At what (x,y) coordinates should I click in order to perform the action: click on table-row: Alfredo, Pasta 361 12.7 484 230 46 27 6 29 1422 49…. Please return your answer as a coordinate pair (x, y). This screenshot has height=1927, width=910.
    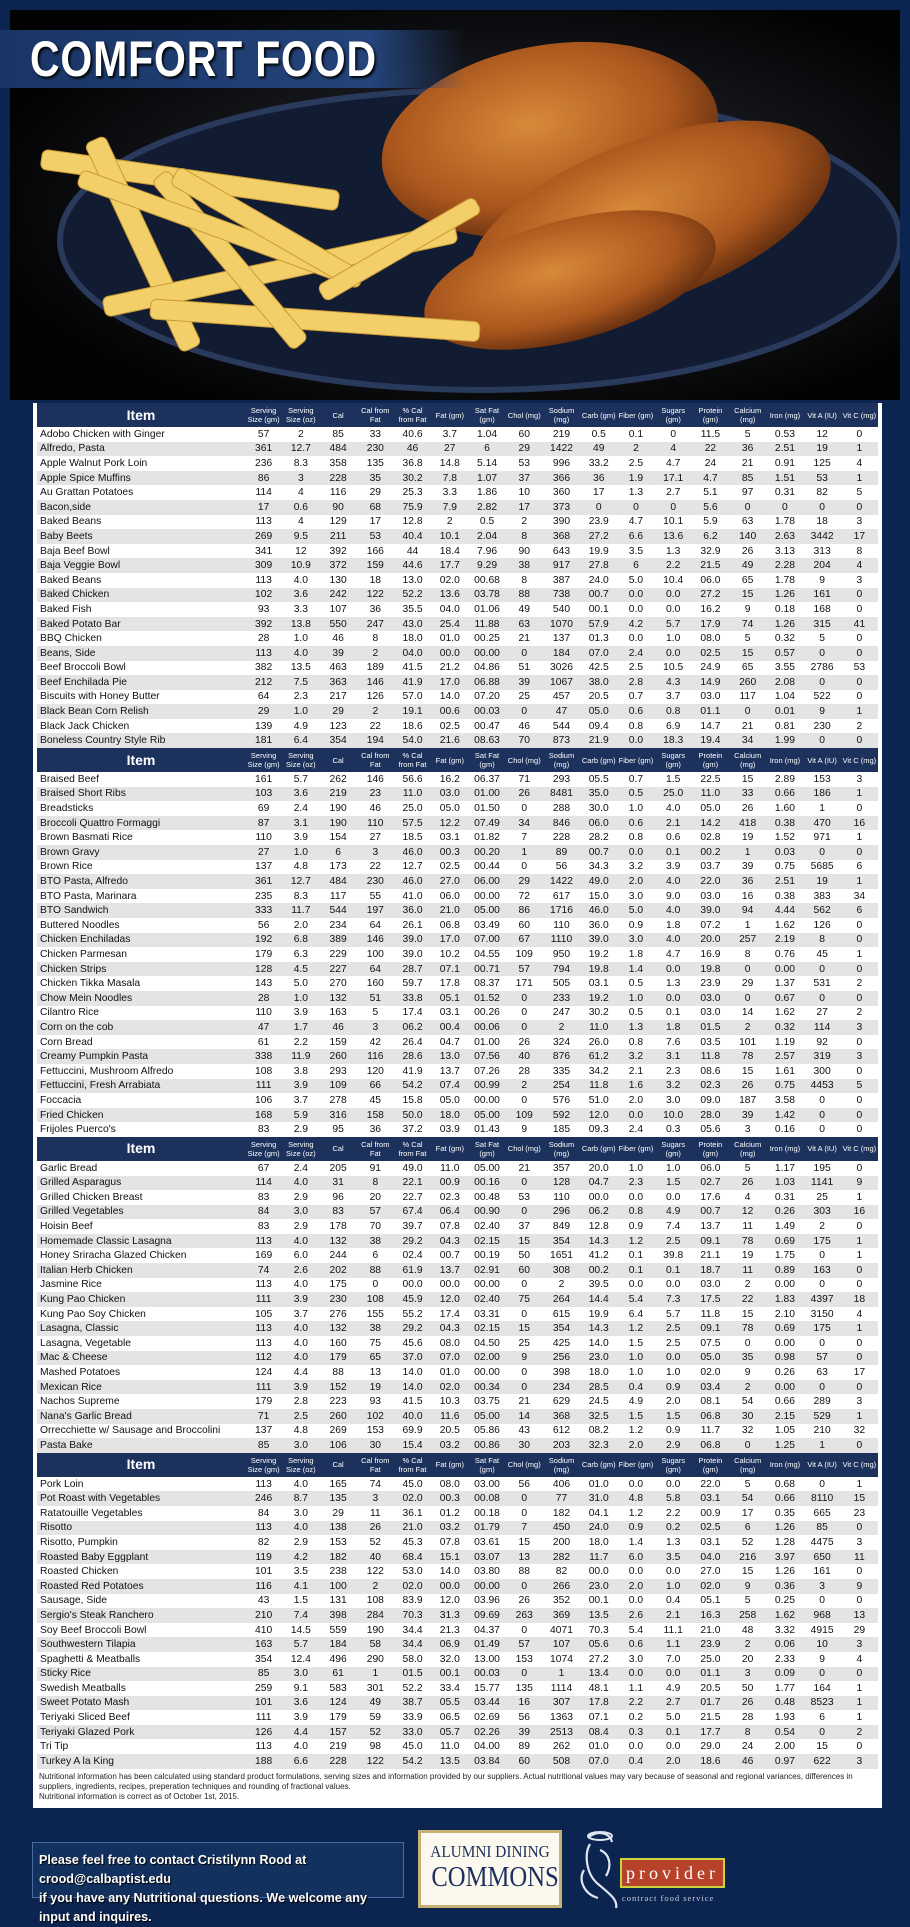
    Looking at the image, I should click on (457, 449).